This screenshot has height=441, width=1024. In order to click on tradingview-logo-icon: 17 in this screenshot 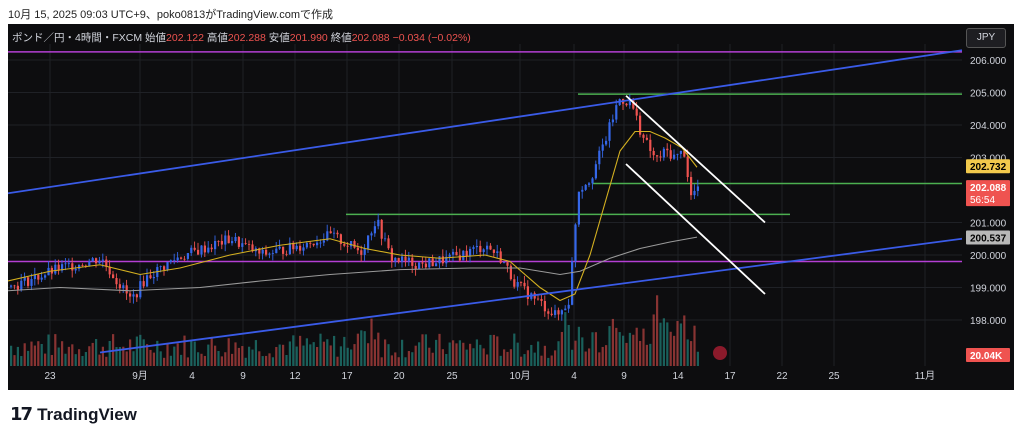, I will do `click(21, 414)`.